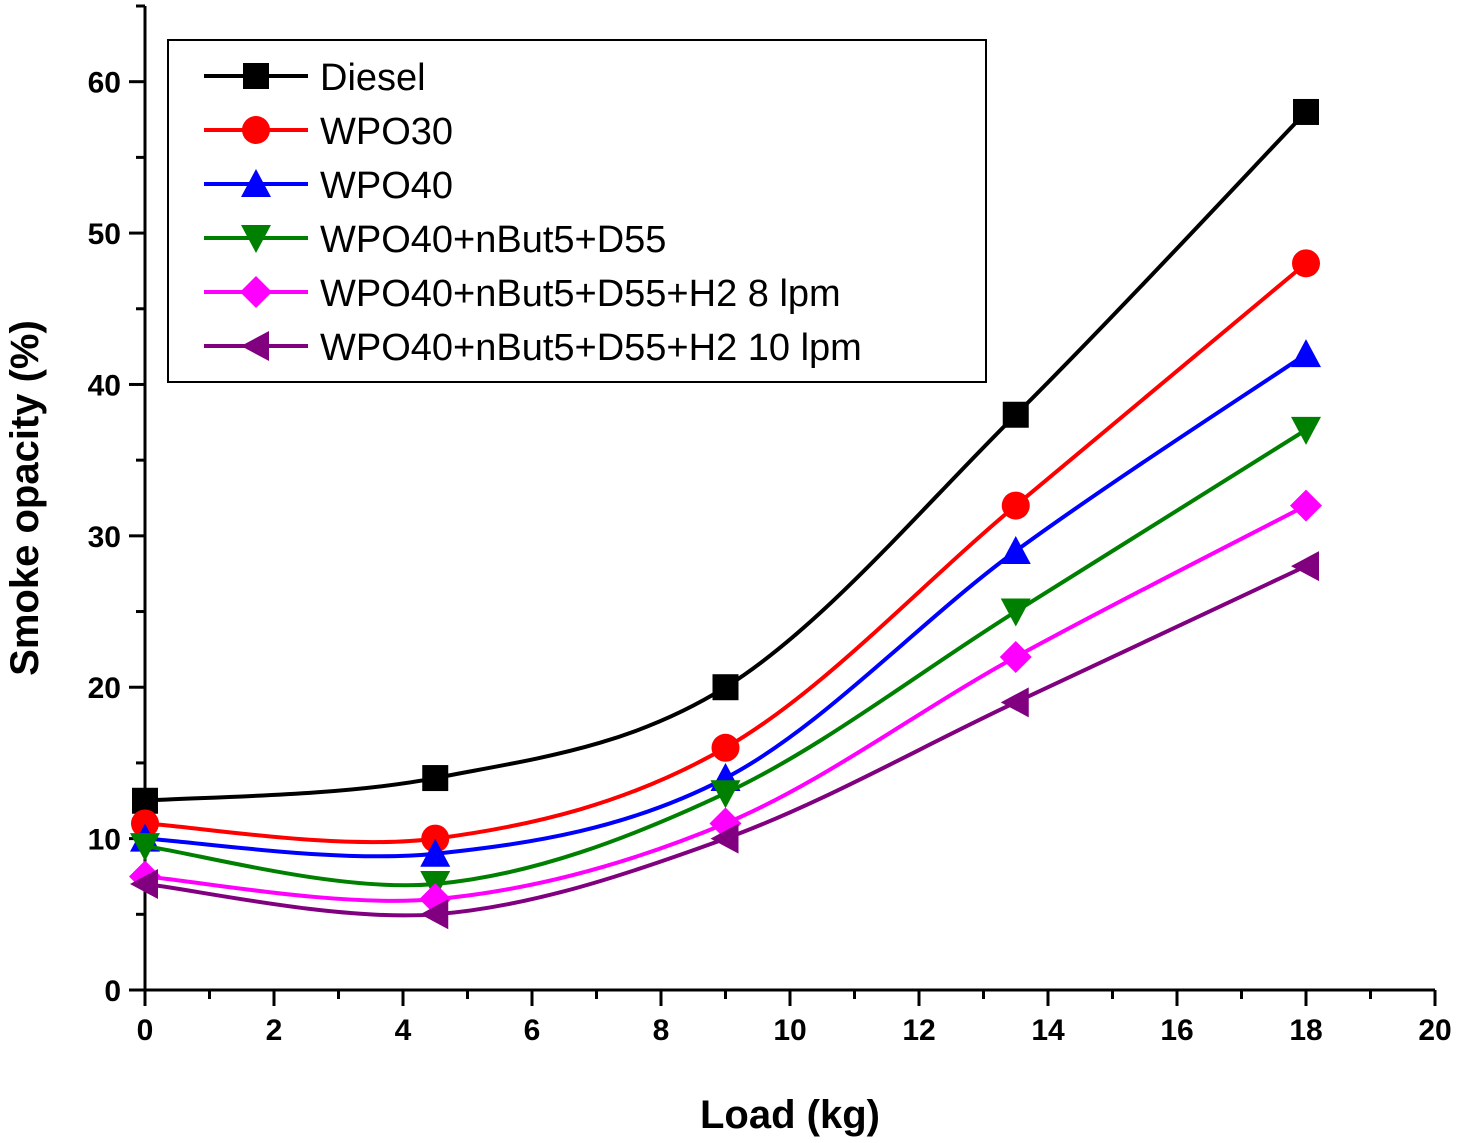 The height and width of the screenshot is (1143, 1458). Describe the element at coordinates (373, 78) in the screenshot. I see `legend-label: Diesel` at that location.